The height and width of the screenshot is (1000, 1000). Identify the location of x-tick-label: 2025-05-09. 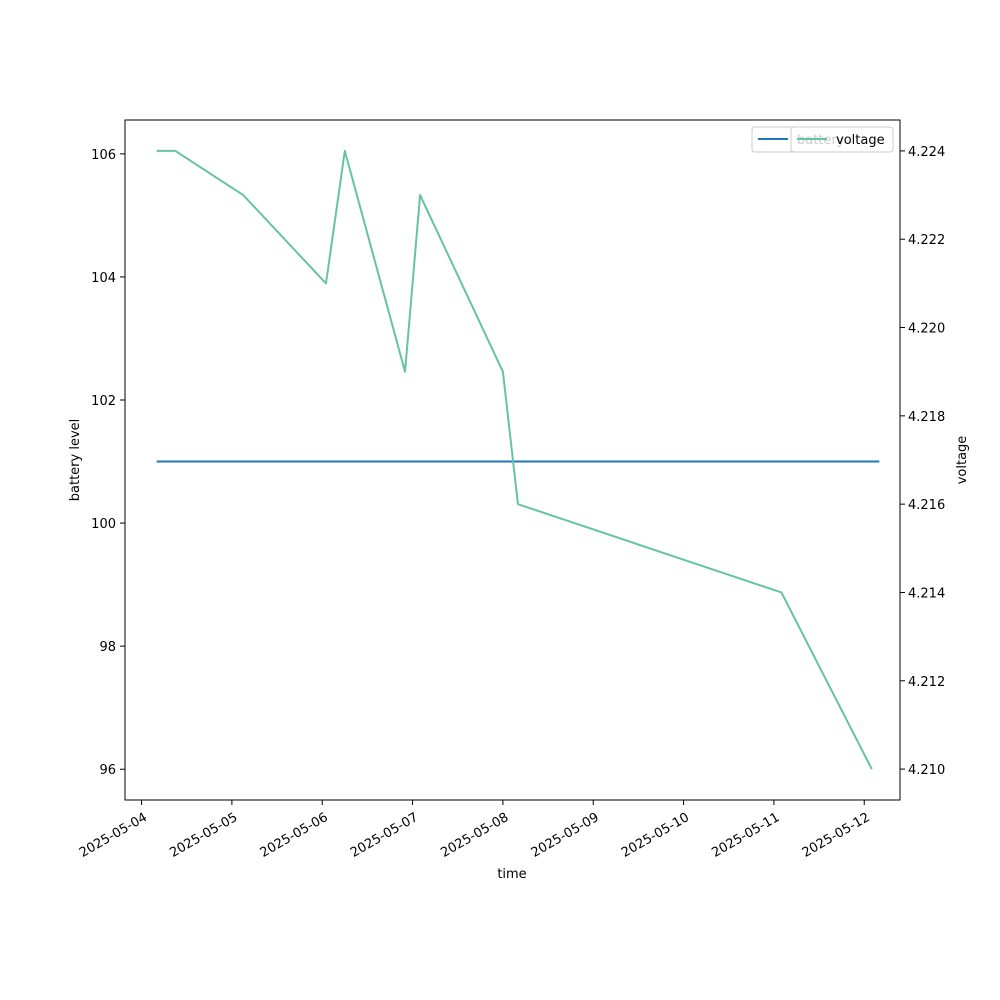
(565, 835).